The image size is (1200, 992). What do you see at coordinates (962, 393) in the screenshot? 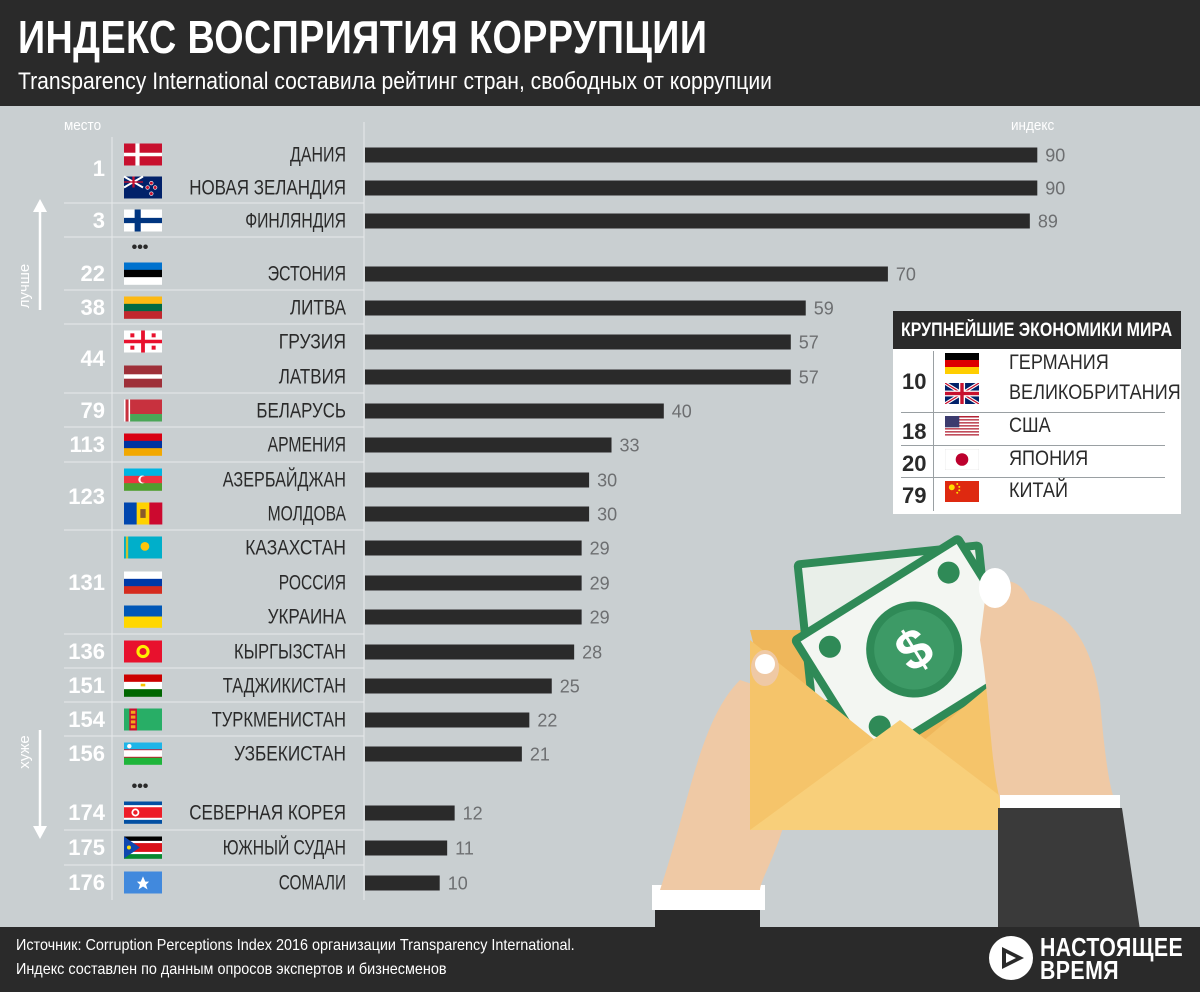
I see `uk-flag-icon` at bounding box center [962, 393].